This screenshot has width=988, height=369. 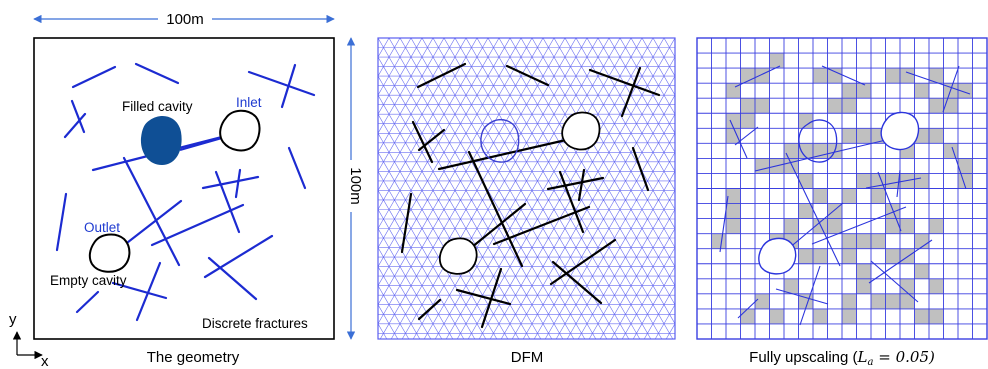 What do you see at coordinates (161, 140) in the screenshot?
I see `filled-cavity-shape` at bounding box center [161, 140].